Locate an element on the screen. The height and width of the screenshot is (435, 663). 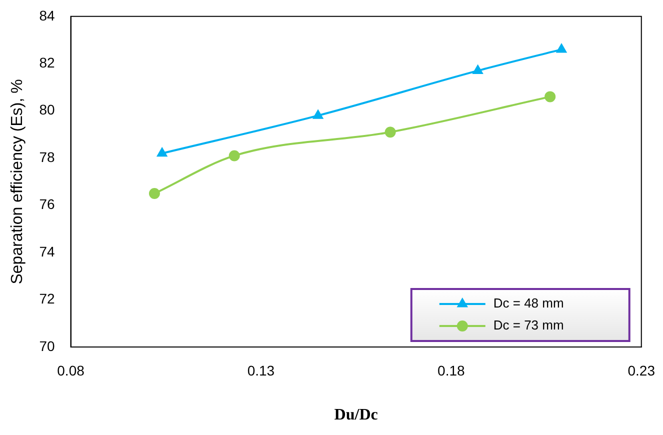
y-tick-label: 70 is located at coordinates (47, 346).